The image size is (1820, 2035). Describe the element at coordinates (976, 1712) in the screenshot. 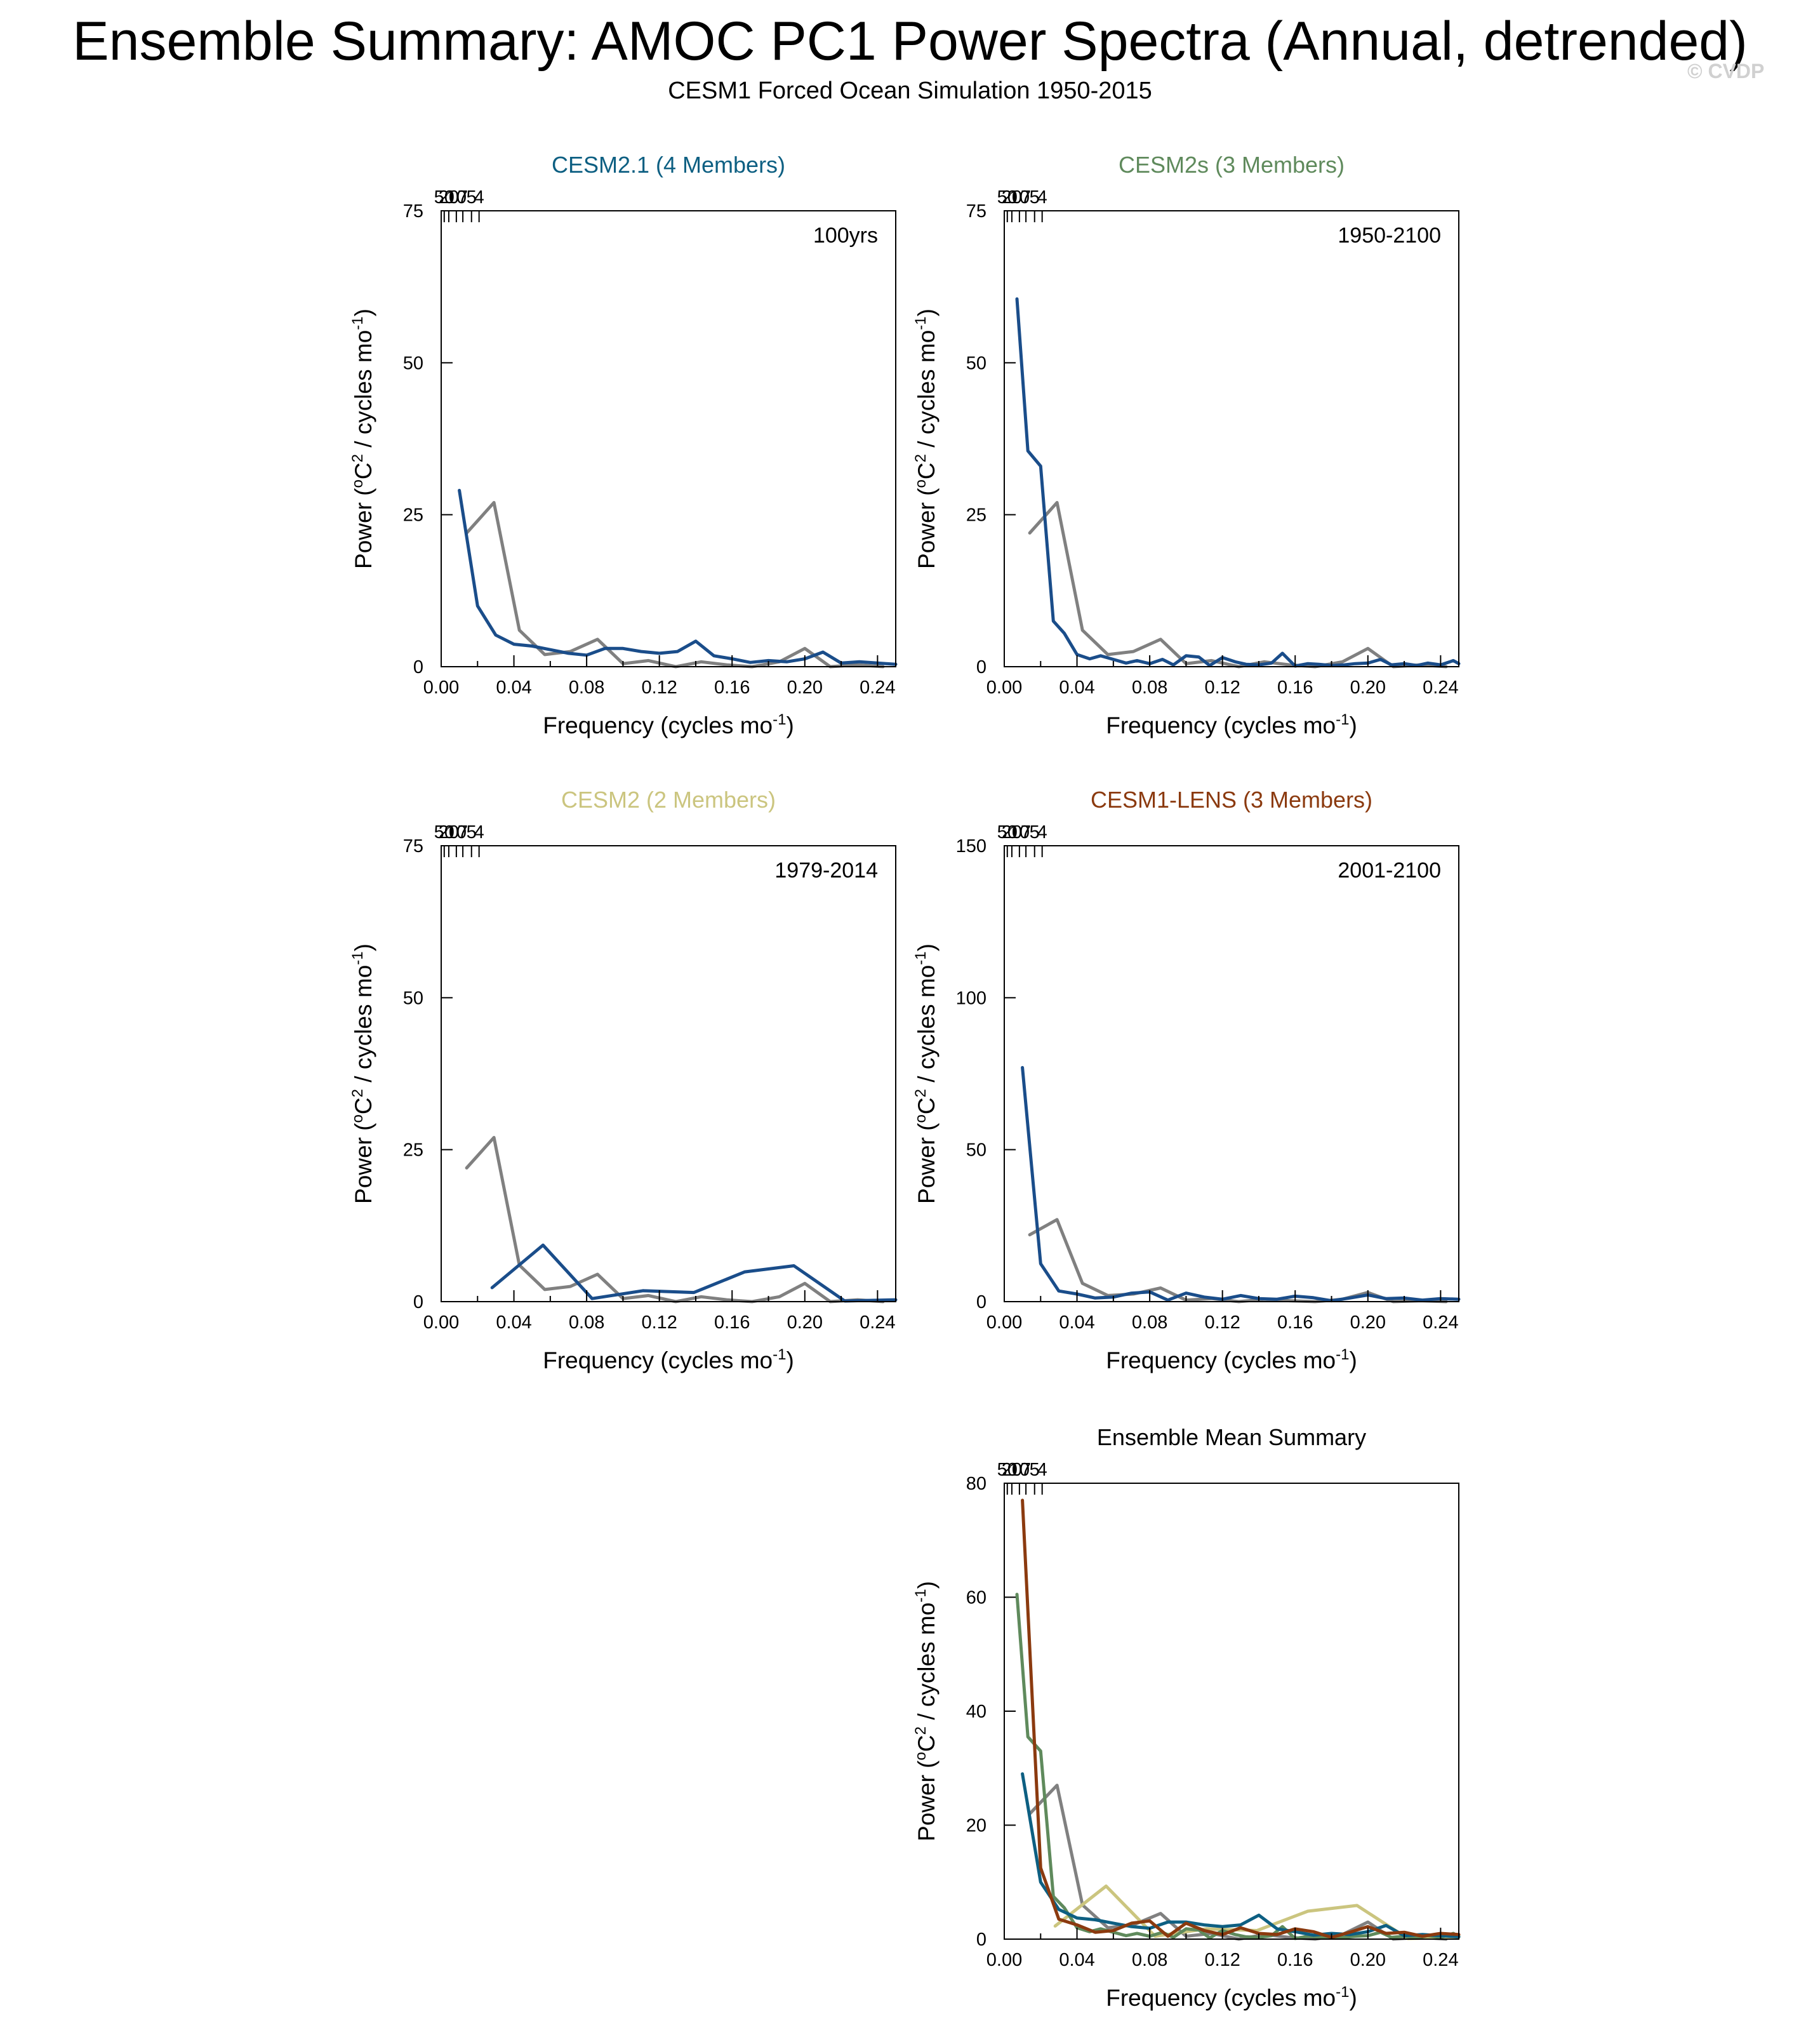

I see `y-tick-label: 40` at that location.